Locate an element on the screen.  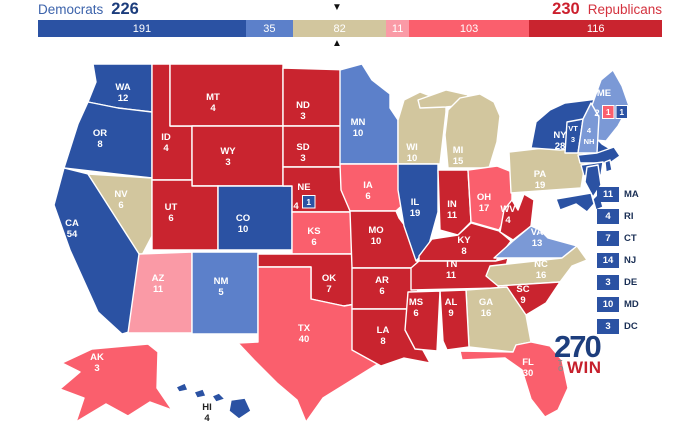
state-label-tn: TN 11 is located at coordinates (451, 270).